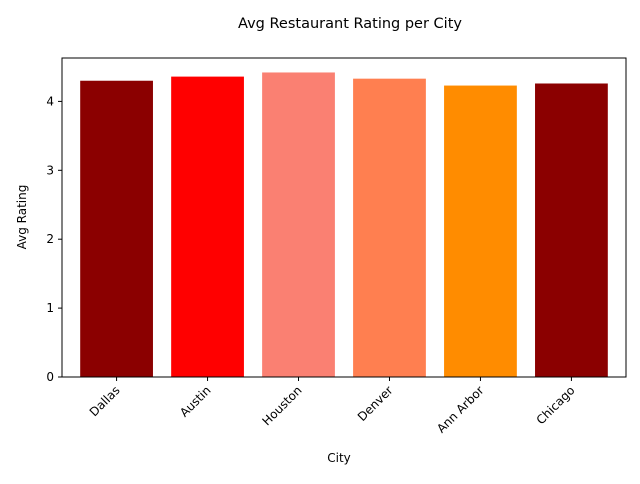 The image size is (640, 484). Describe the element at coordinates (116, 228) in the screenshot. I see `bar-dallas` at that location.